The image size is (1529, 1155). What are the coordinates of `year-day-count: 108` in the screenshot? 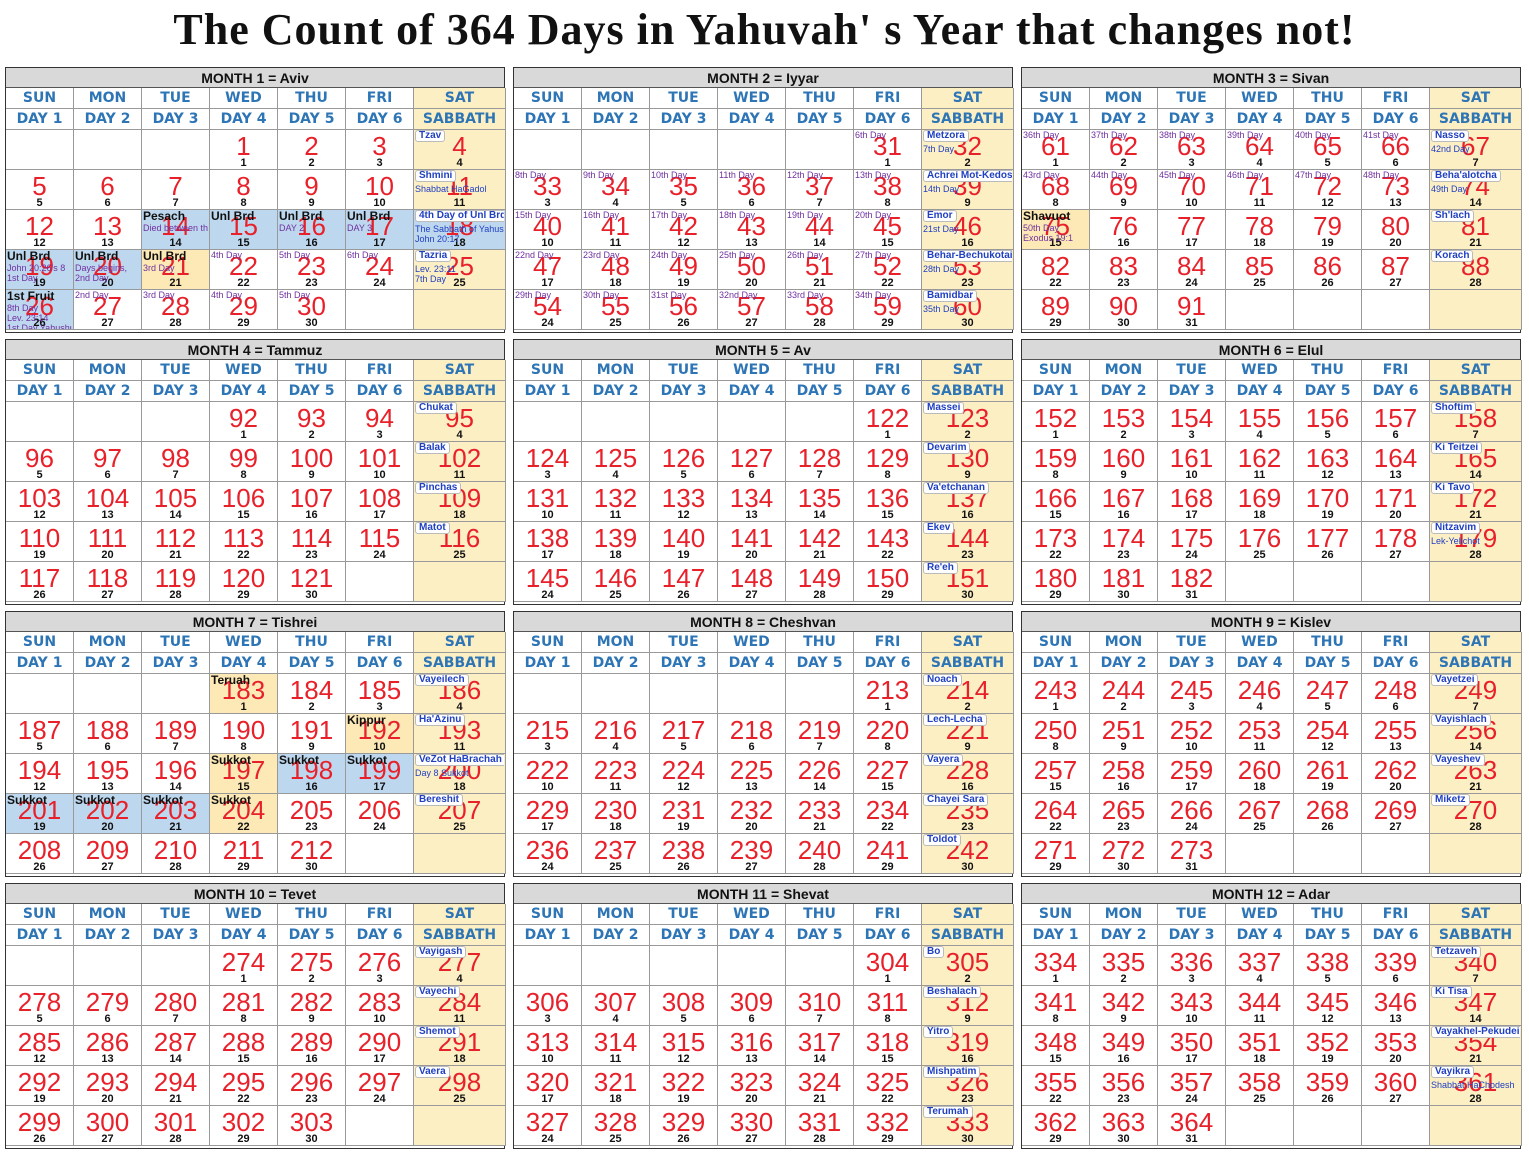 It's located at (379, 498).